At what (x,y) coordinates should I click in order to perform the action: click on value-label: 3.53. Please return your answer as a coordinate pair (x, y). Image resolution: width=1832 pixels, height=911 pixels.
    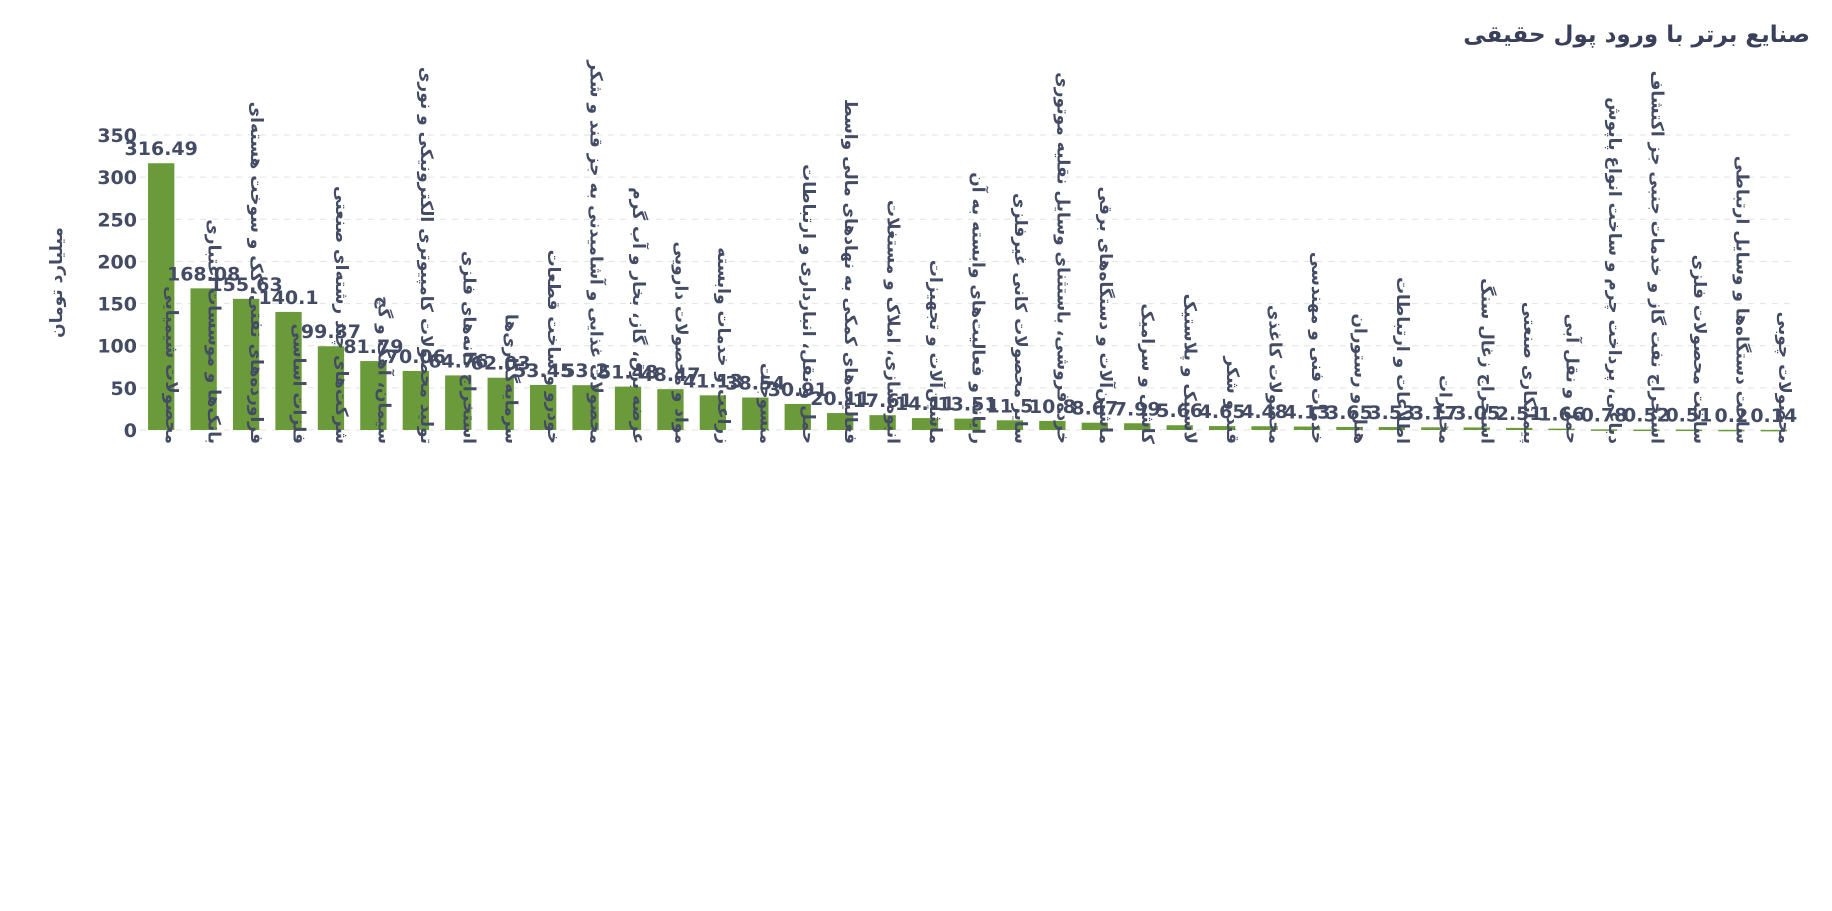
    Looking at the image, I should click on (1391, 413).